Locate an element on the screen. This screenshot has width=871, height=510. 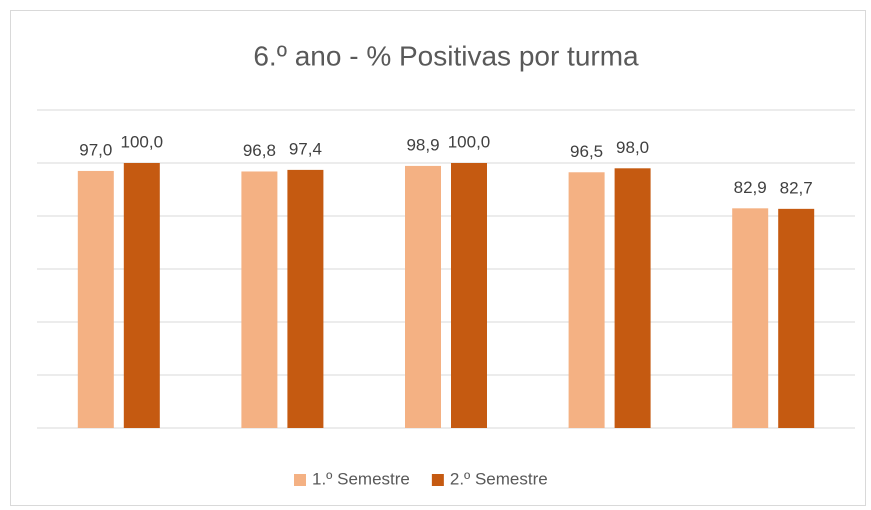
data-label: 82,9 is located at coordinates (750, 187).